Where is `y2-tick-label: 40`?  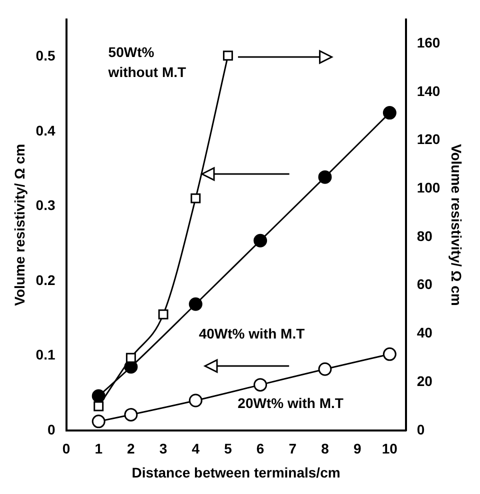 y2-tick-label: 40 is located at coordinates (424, 332).